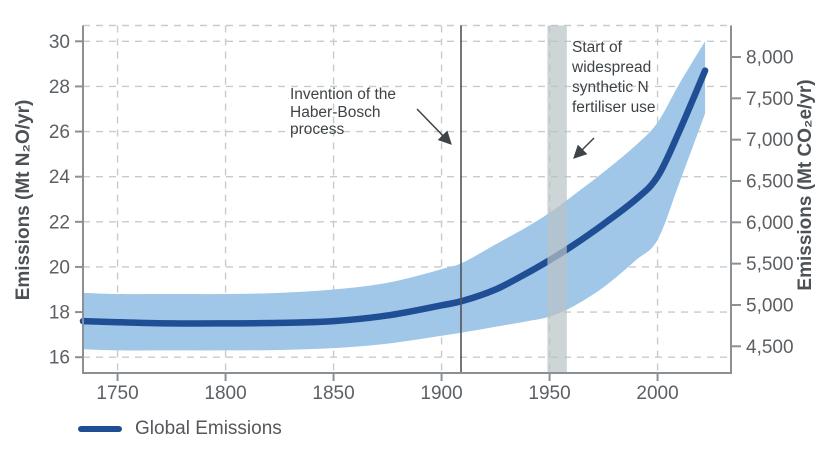 The width and height of the screenshot is (820, 462). What do you see at coordinates (225, 393) in the screenshot?
I see `x-tick-label: 1800` at bounding box center [225, 393].